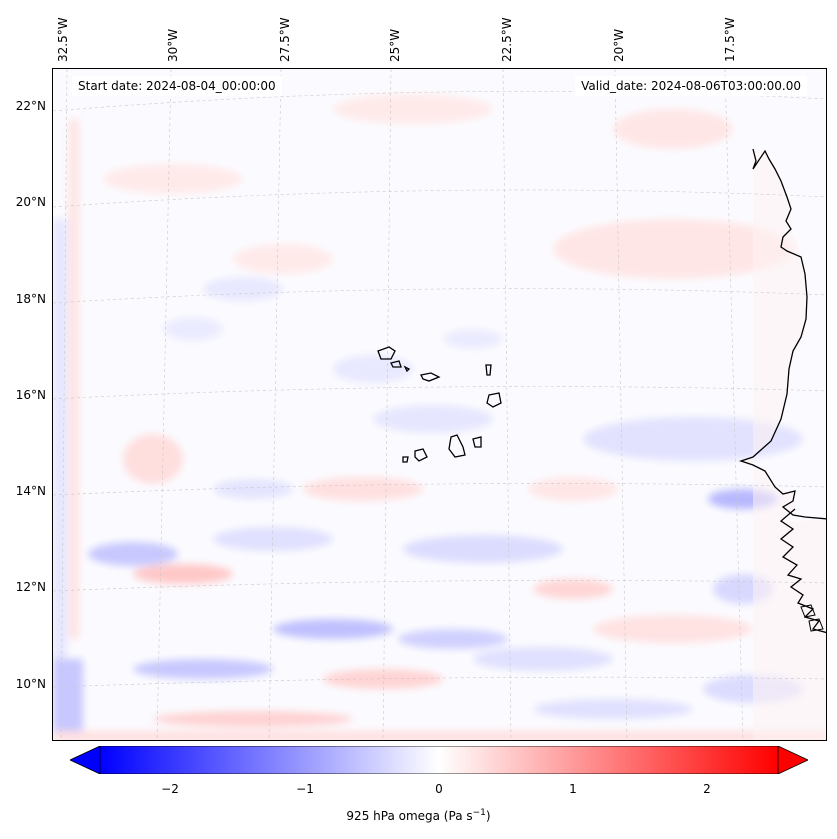  What do you see at coordinates (395, 45) in the screenshot?
I see `lon-label-25w: 25°W` at bounding box center [395, 45].